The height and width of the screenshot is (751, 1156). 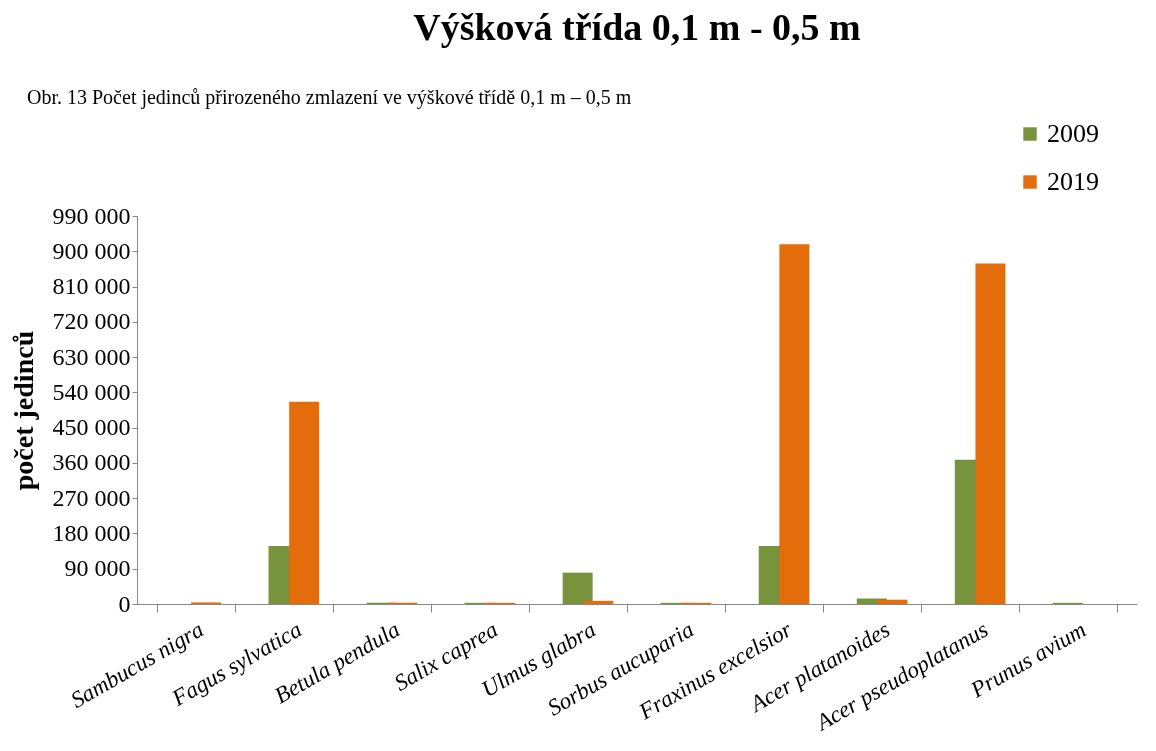 What do you see at coordinates (1073, 181) in the screenshot?
I see `legend-label: 2019` at bounding box center [1073, 181].